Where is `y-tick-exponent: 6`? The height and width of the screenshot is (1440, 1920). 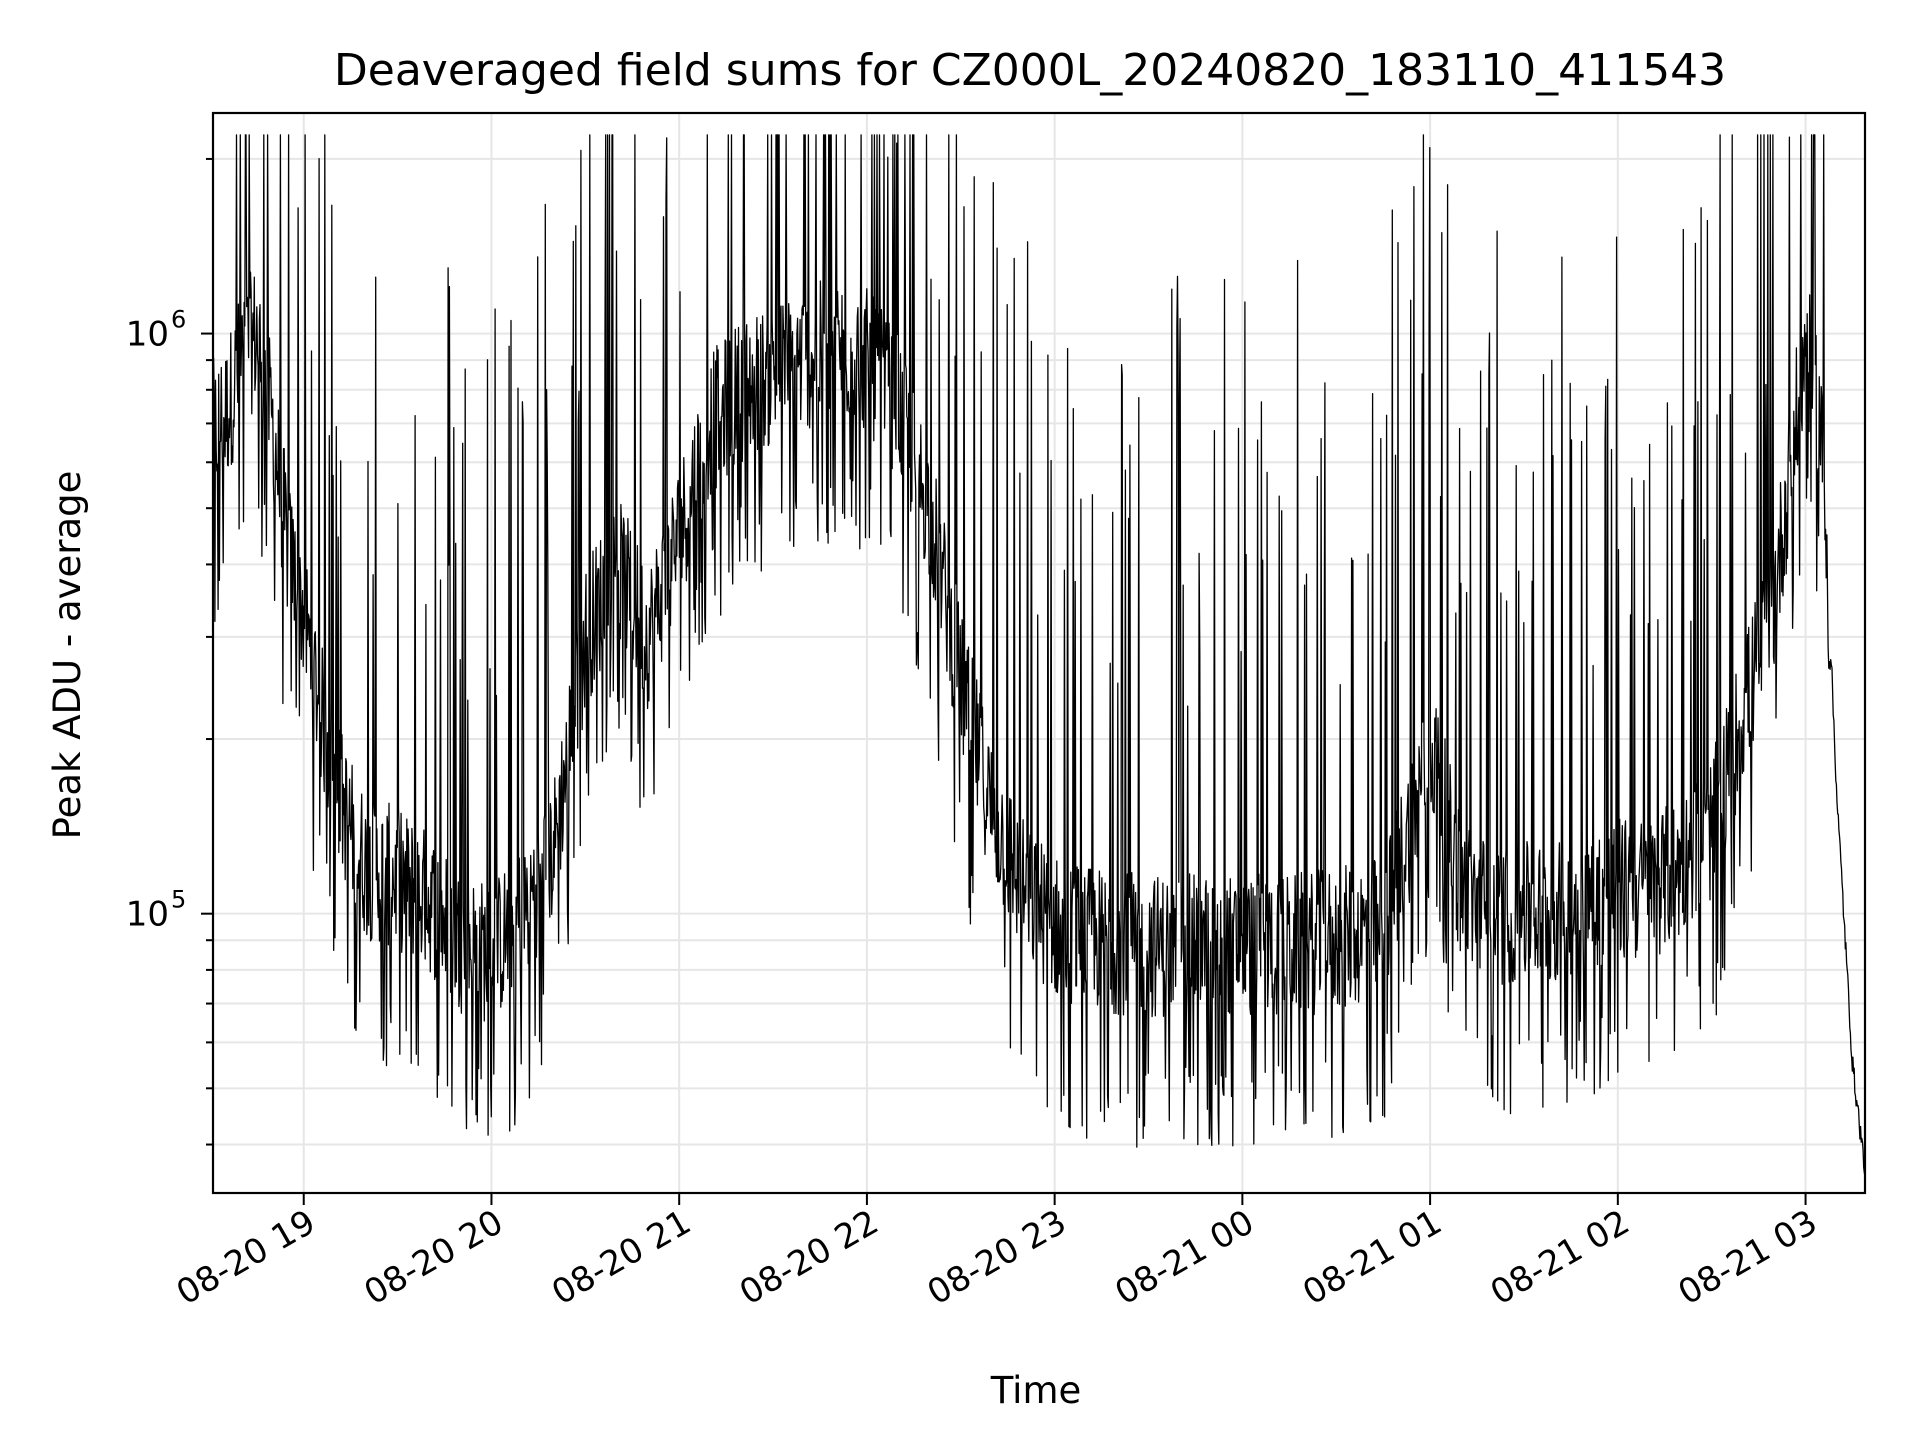 y-tick-exponent: 6 is located at coordinates (178, 320).